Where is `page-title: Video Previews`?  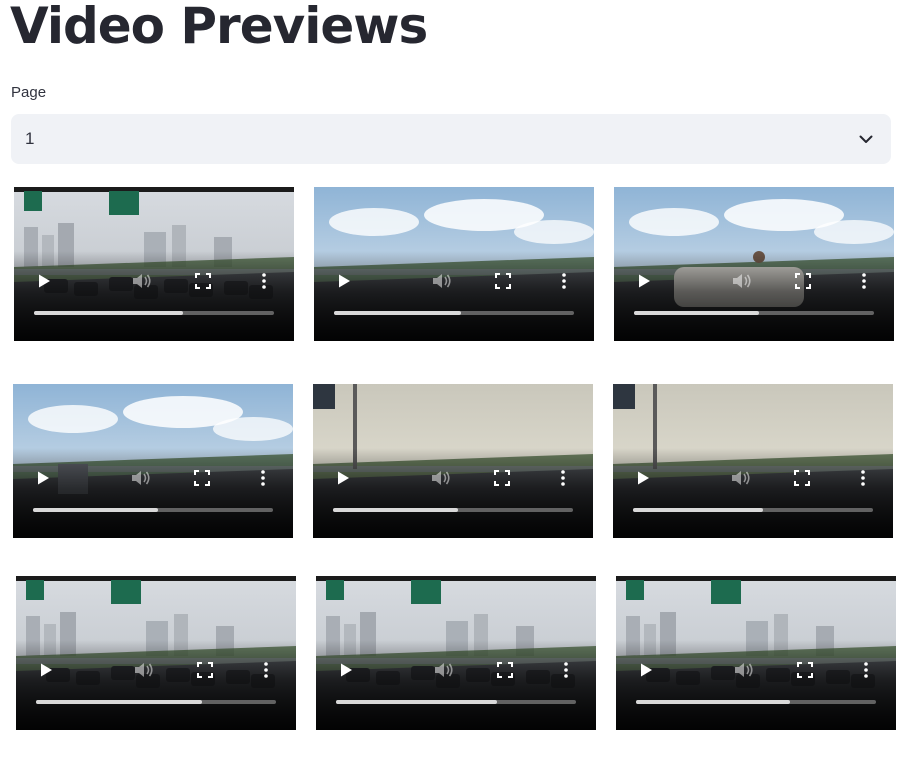 page-title: Video Previews is located at coordinates (219, 27).